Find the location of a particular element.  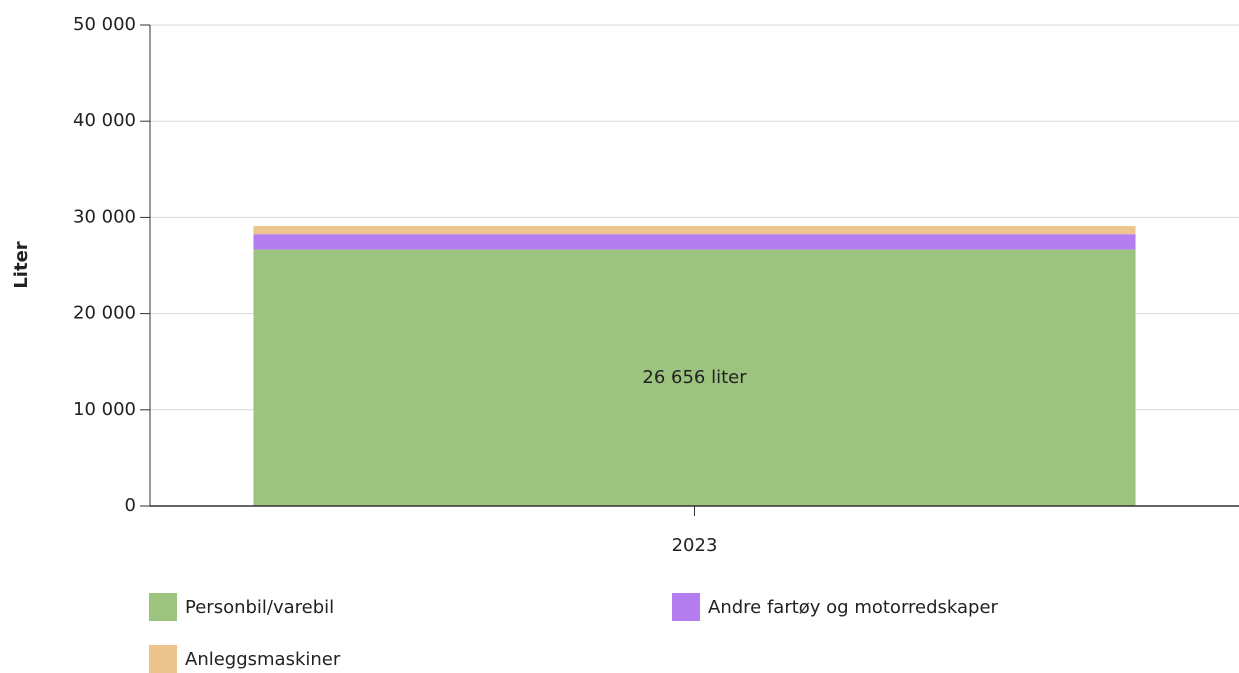

data-label: 26 656 liter is located at coordinates (694, 377).